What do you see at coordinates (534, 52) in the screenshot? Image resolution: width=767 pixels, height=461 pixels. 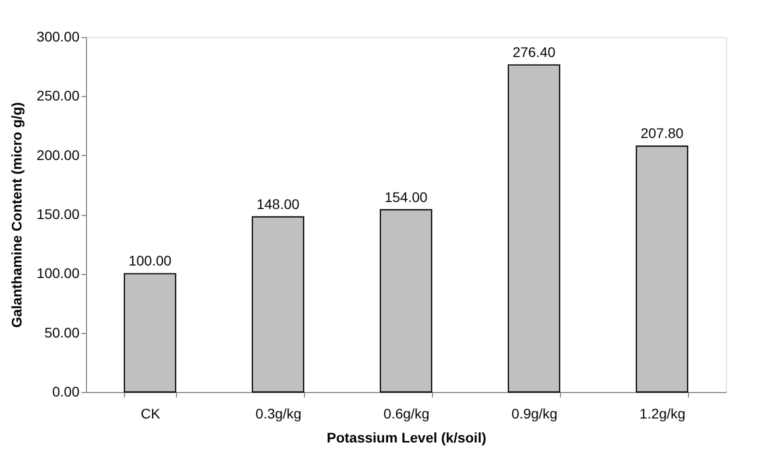 I see `data-label: 276.40` at bounding box center [534, 52].